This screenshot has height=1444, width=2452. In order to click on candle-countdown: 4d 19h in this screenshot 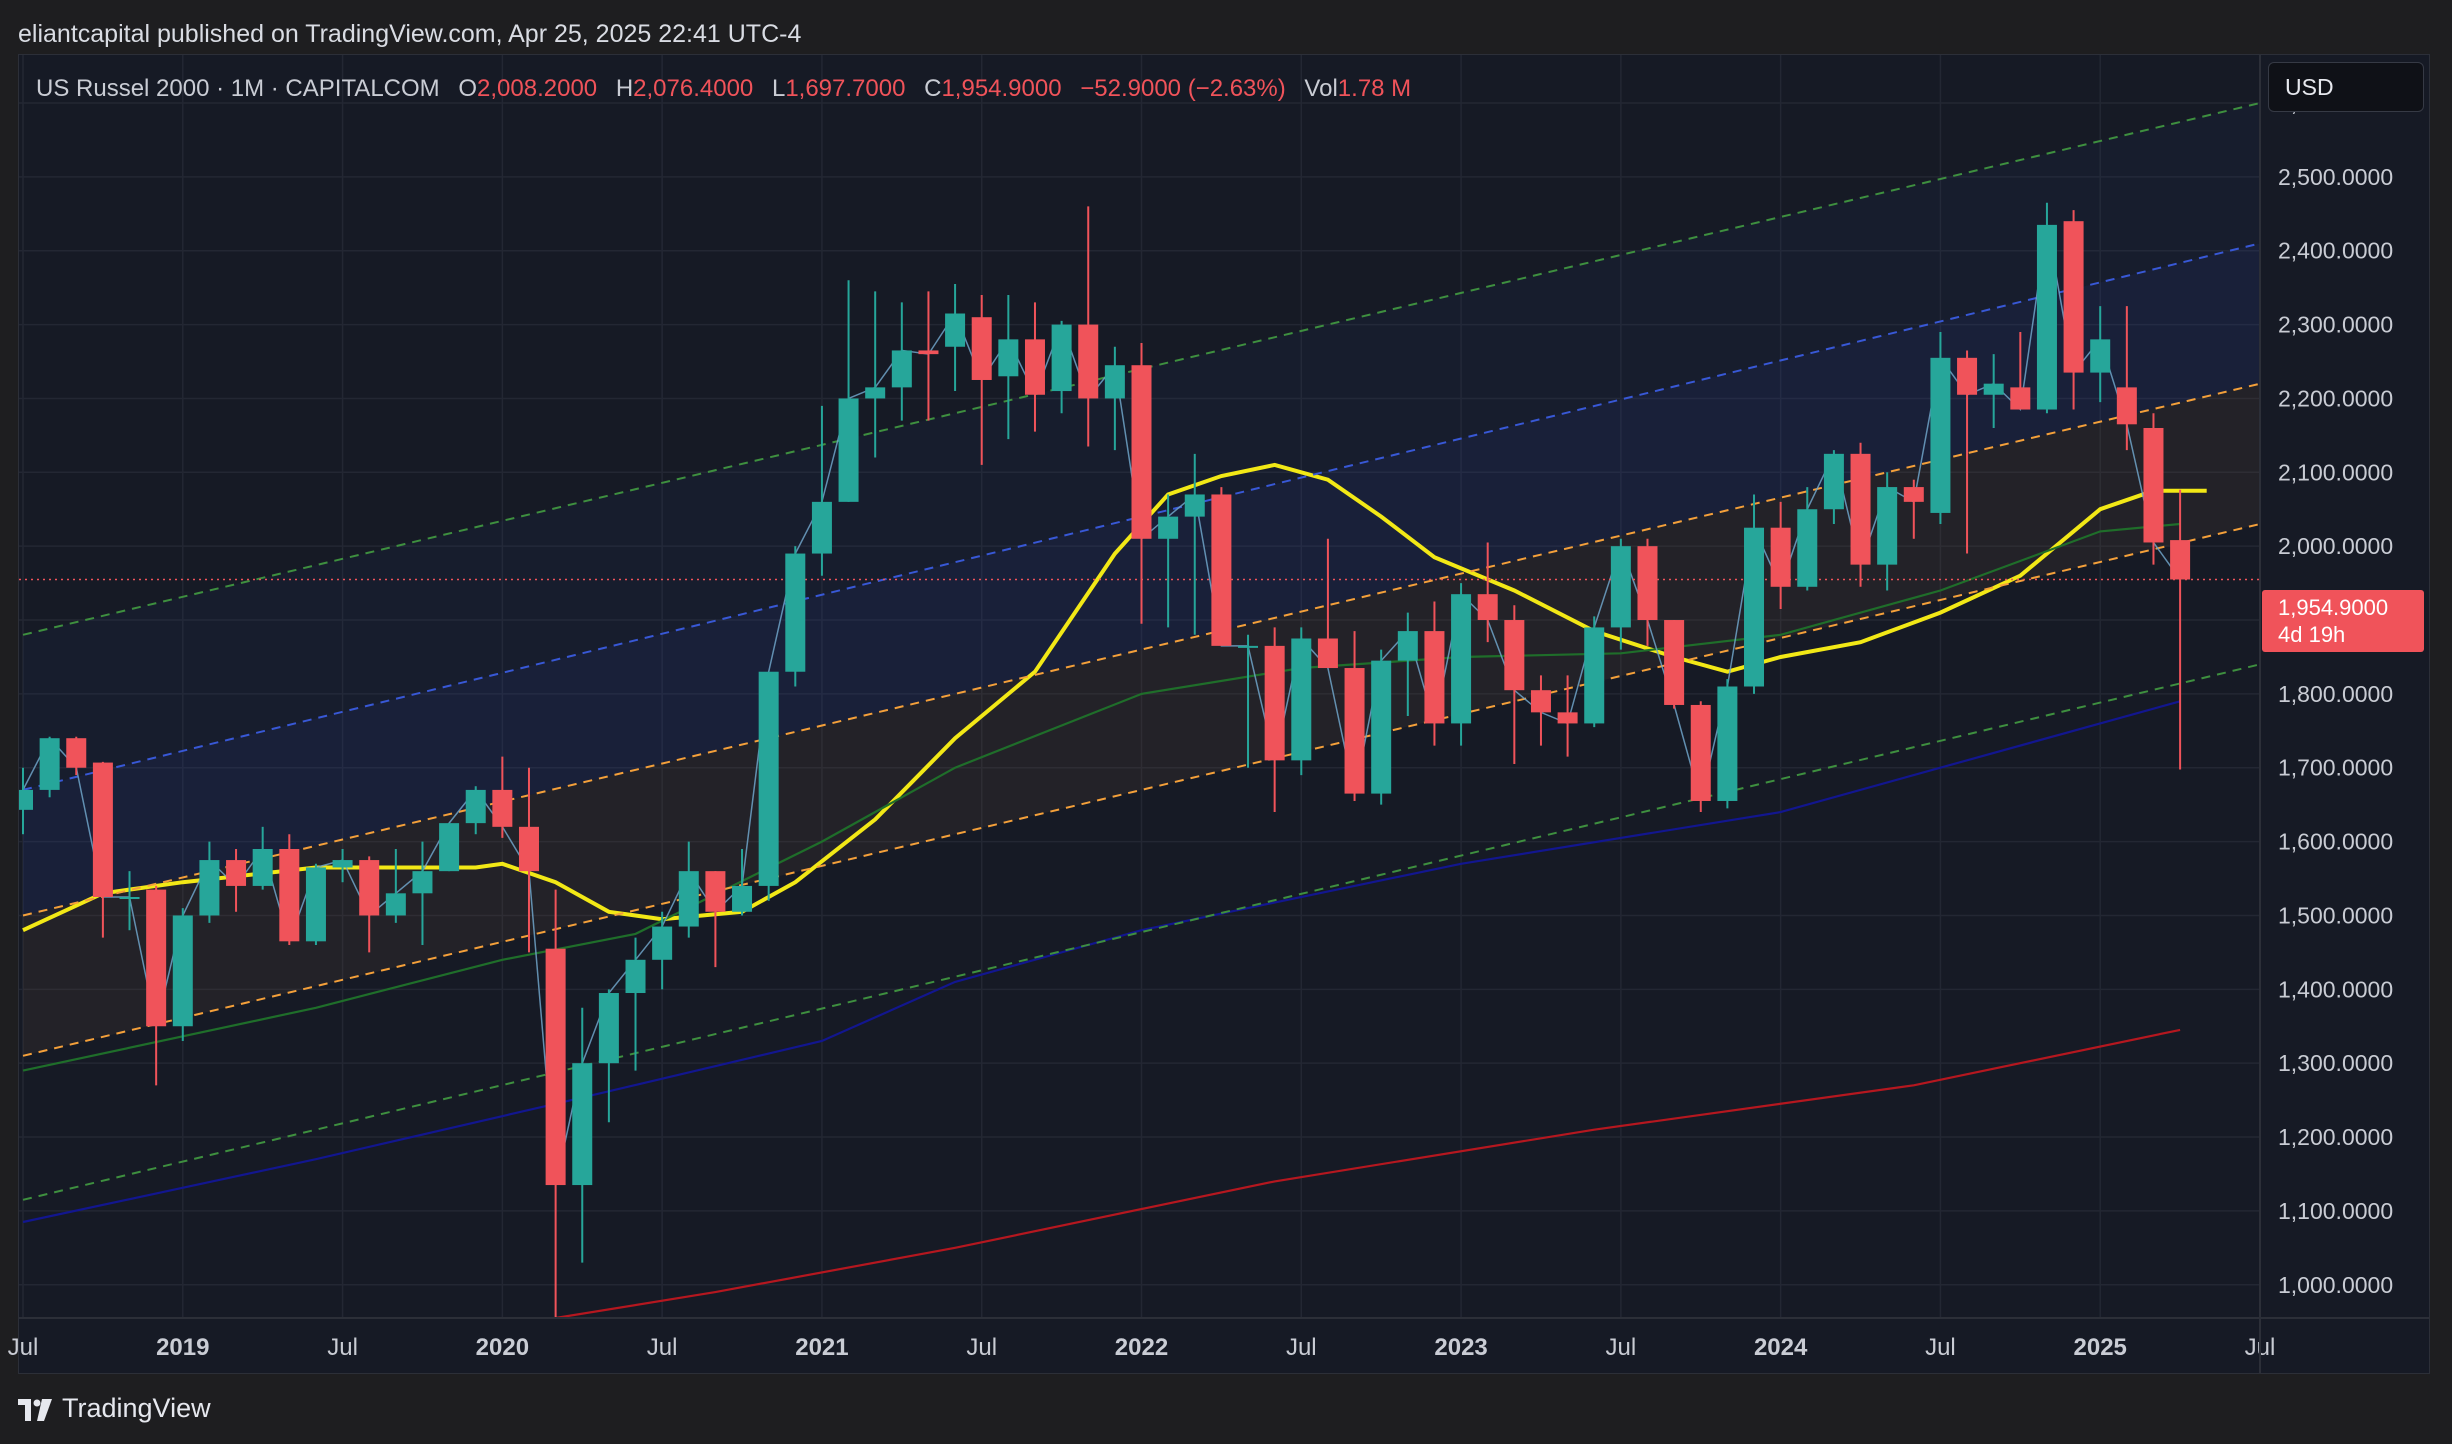, I will do `click(2312, 634)`.